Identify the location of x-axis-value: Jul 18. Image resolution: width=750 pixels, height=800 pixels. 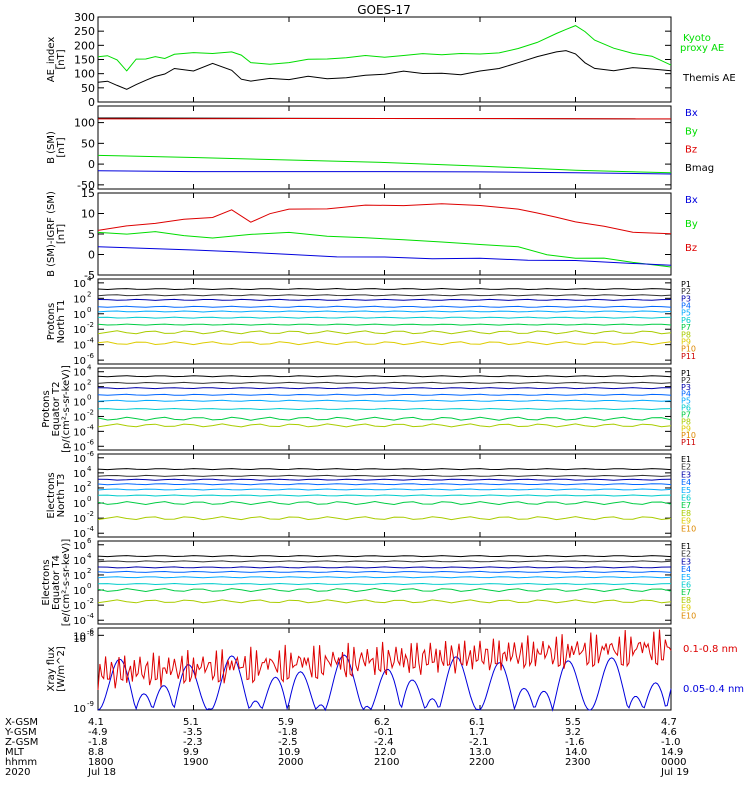
(101, 772).